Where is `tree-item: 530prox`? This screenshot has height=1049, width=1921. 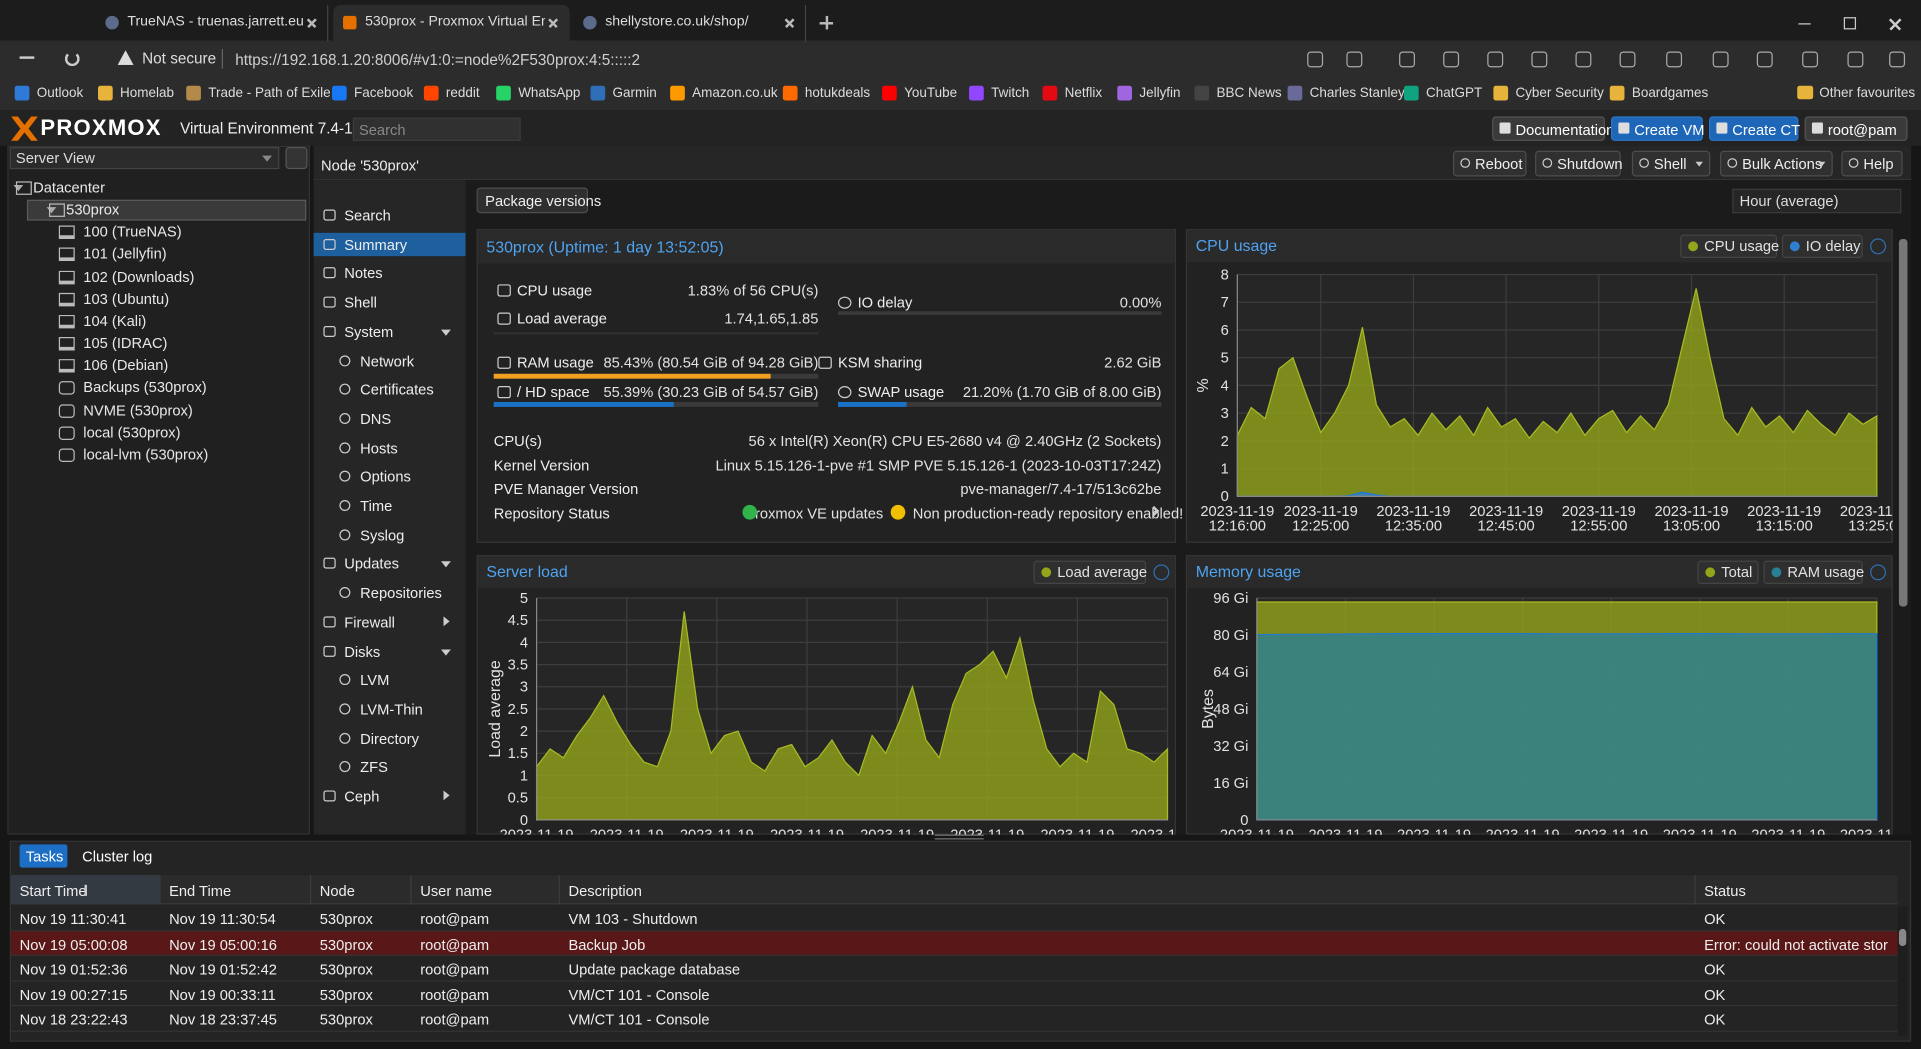 tree-item: 530prox is located at coordinates (93, 210).